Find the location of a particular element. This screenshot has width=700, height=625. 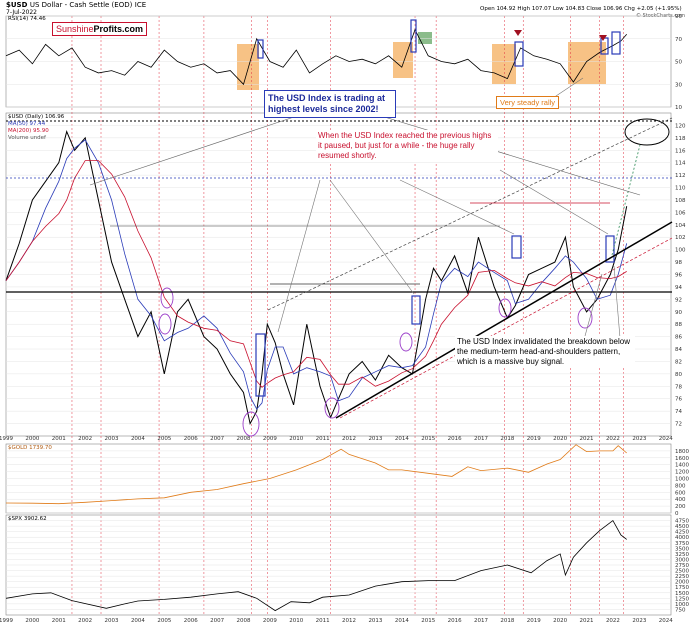

y-tick-label: 750 is located at coordinates (680, 610).